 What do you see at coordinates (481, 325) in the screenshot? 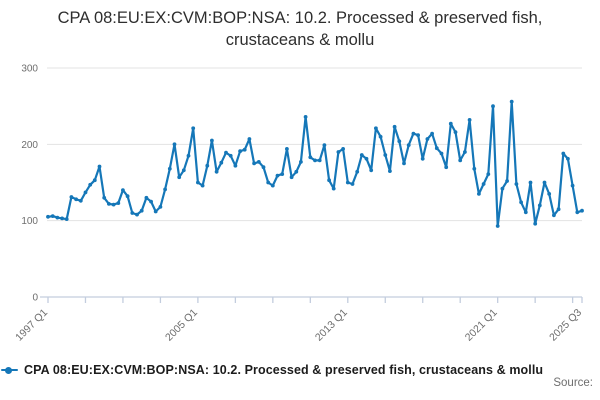
I see `x-axis-tick-label: 2021 Q1` at bounding box center [481, 325].